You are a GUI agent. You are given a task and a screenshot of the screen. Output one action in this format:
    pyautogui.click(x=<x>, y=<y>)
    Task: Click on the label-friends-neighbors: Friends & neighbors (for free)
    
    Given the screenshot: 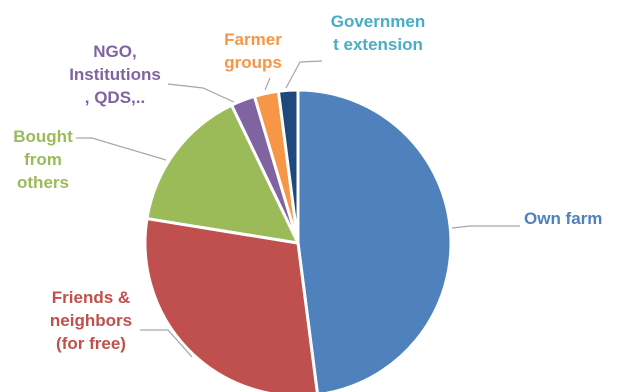 What is the action you would take?
    pyautogui.click(x=91, y=320)
    